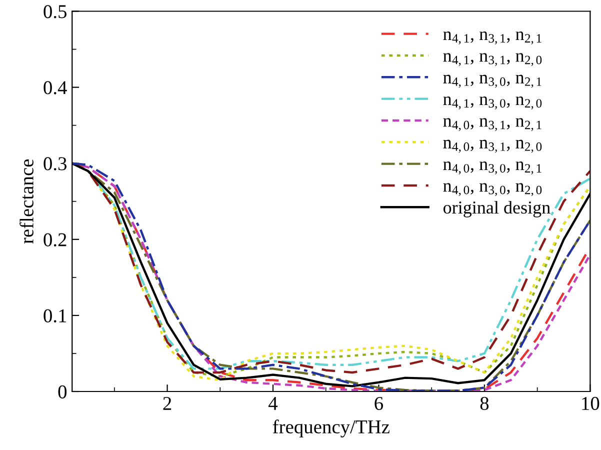  Describe the element at coordinates (591, 403) in the screenshot. I see `x-tick-label: 10` at that location.